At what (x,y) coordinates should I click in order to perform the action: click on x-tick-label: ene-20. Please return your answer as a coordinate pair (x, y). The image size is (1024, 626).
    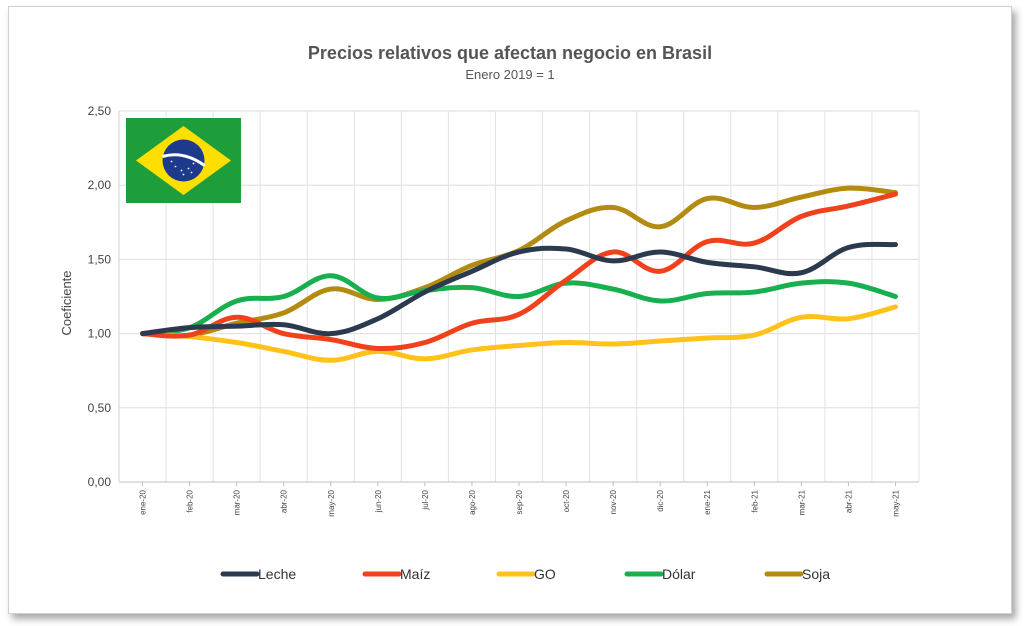
    Looking at the image, I should click on (143, 501).